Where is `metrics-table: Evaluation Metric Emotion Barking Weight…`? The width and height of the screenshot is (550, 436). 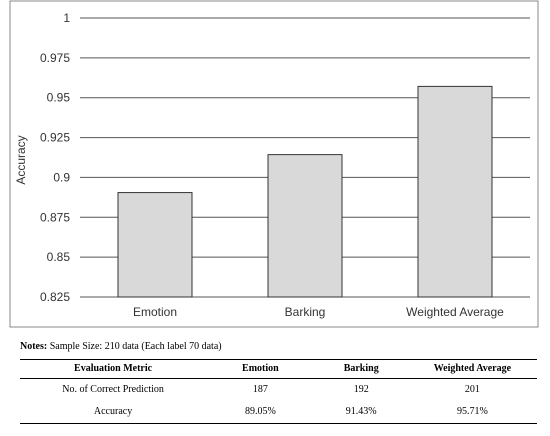 metrics-table: Evaluation Metric Emotion Barking Weight… is located at coordinates (278, 391).